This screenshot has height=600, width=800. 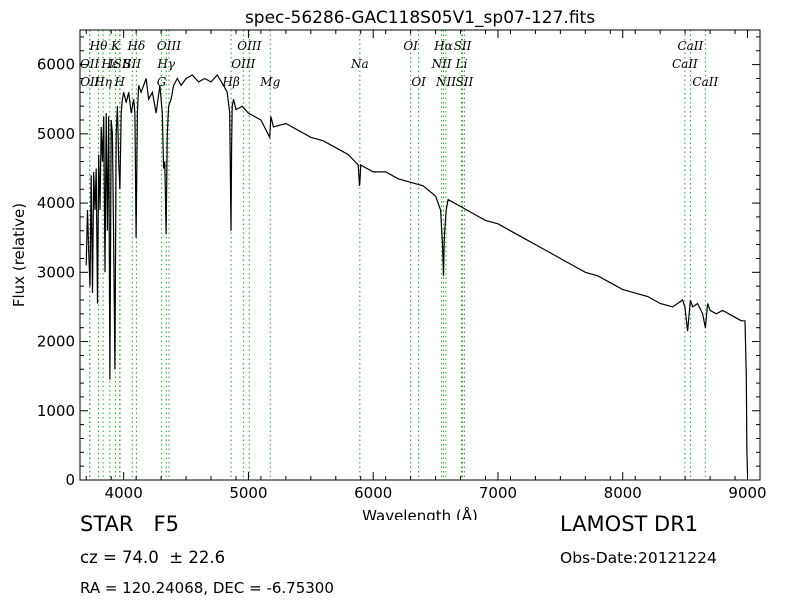 I want to click on x-tick-label-1: 5000, so click(x=248, y=493).